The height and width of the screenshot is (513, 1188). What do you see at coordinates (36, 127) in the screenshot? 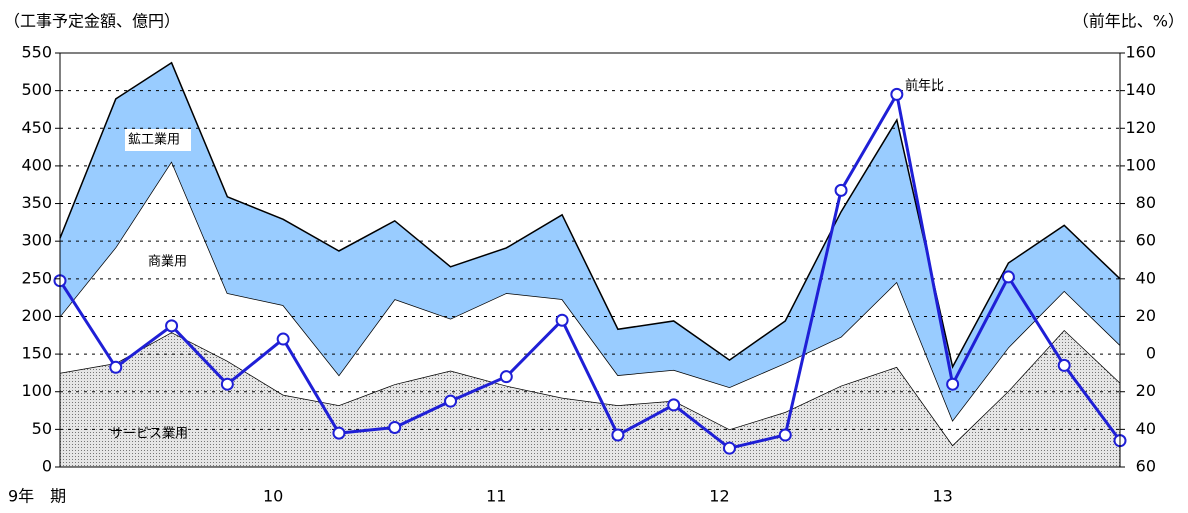
I see `y-tick-label: 450` at bounding box center [36, 127].